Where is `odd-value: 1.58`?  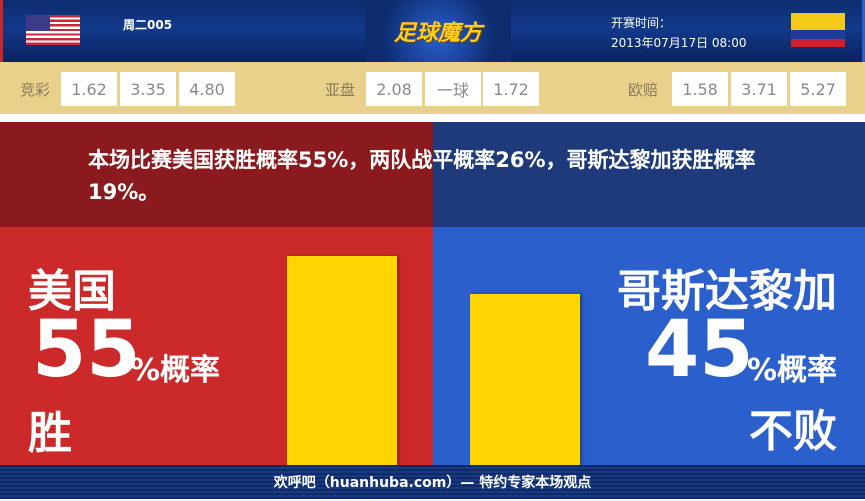
odd-value: 1.58 is located at coordinates (700, 89).